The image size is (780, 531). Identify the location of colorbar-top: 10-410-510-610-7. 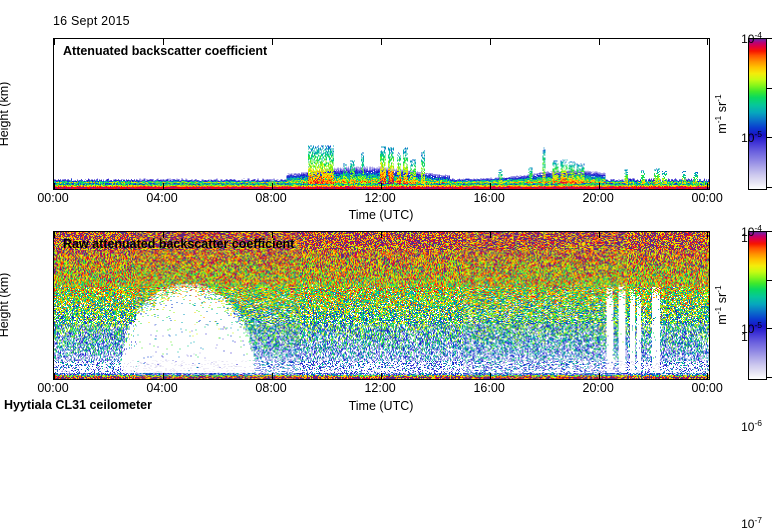
(756, 187).